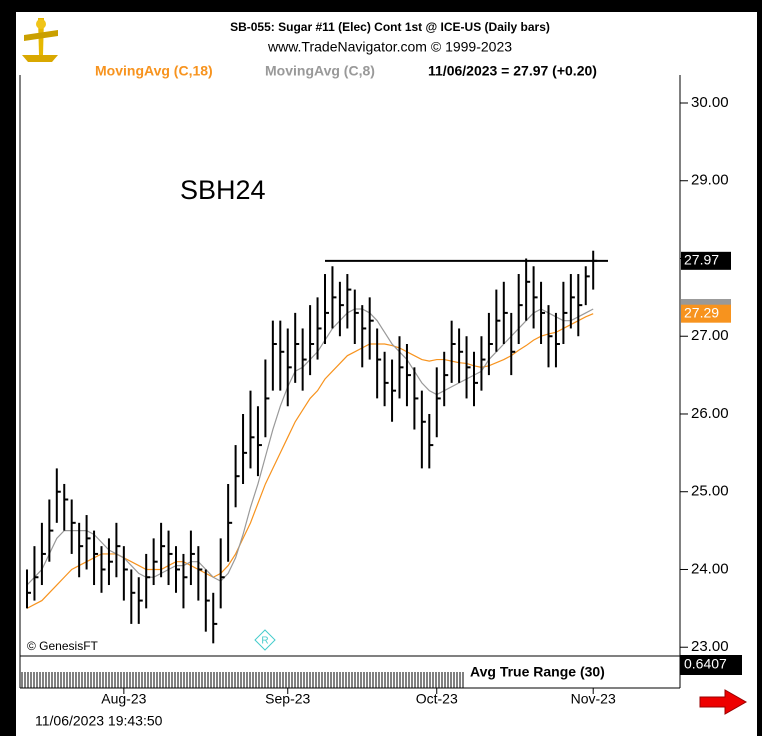 This screenshot has width=762, height=736. Describe the element at coordinates (389, 47) in the screenshot. I see `subtitle: www.TradeNavigator.com © 1999-2023` at that location.